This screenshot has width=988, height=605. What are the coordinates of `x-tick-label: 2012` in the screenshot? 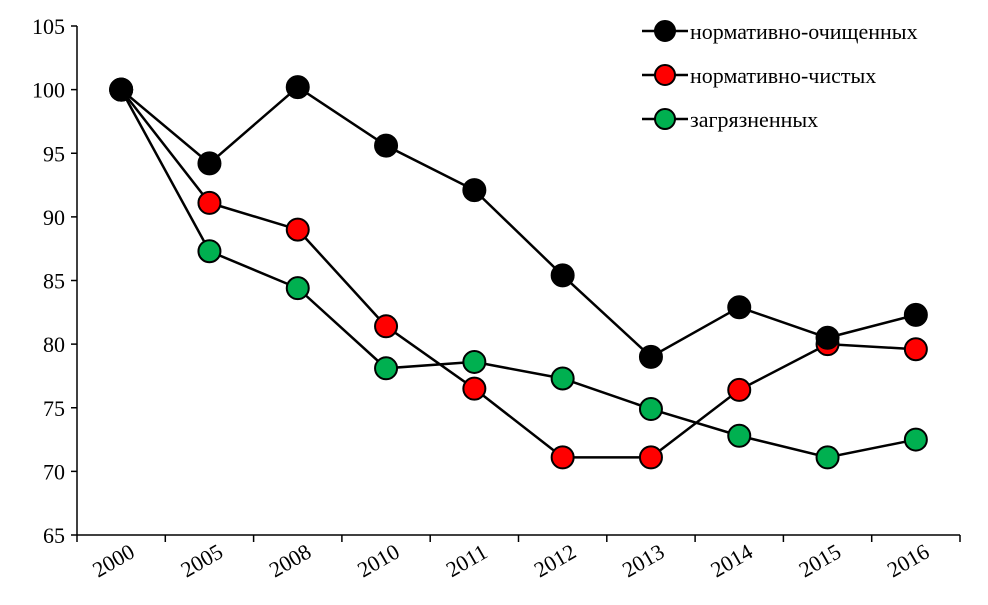 It's located at (555, 561).